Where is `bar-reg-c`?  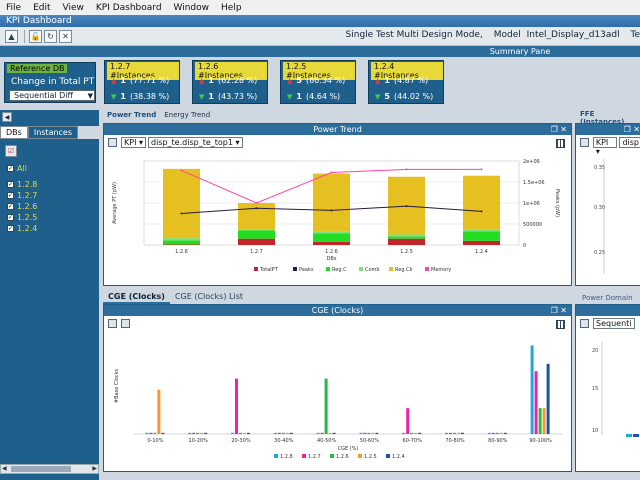 bar-reg-c is located at coordinates (256, 234).